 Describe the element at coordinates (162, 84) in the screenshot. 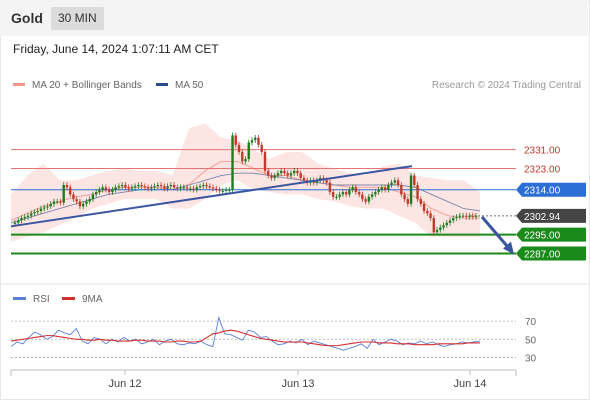

I see `legend-swatch-ma50` at that location.